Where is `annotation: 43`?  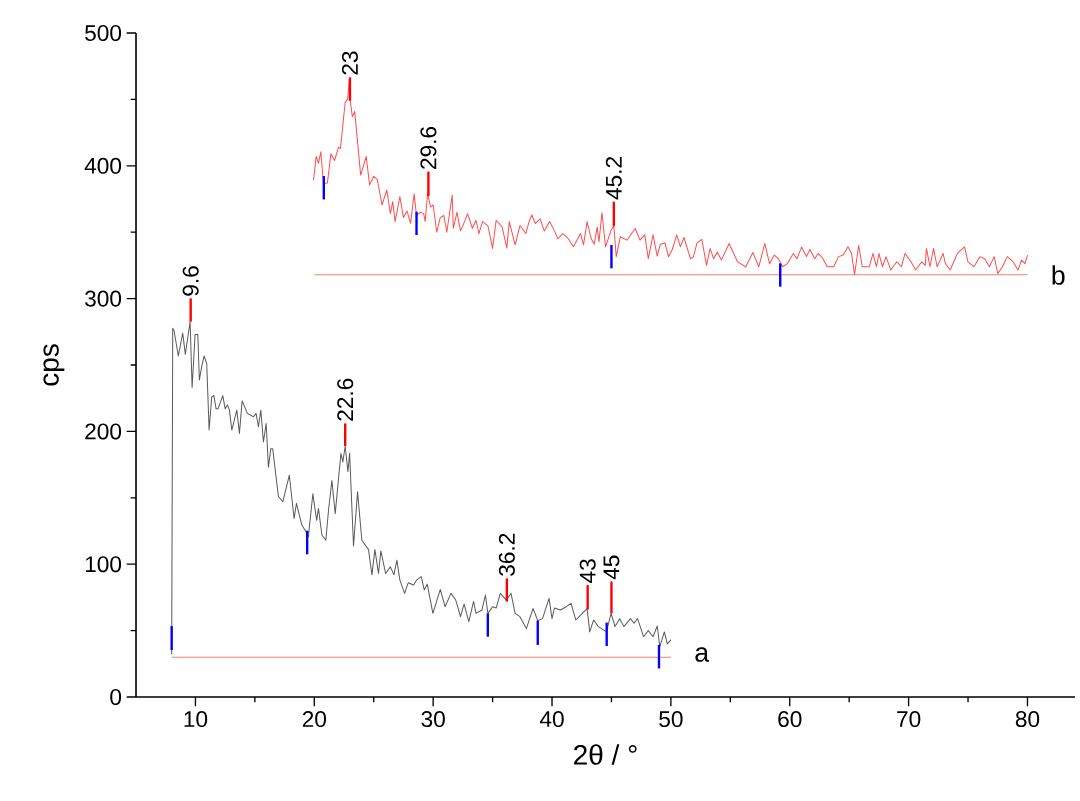
annotation: 43 is located at coordinates (587, 571).